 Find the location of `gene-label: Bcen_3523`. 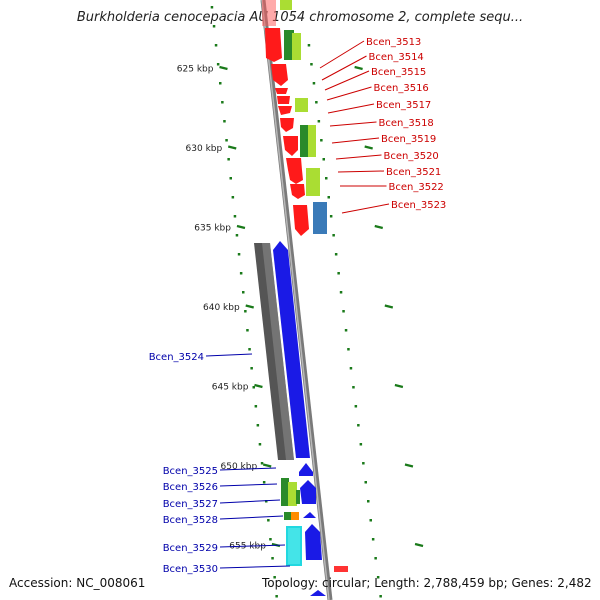

gene-label: Bcen_3523 is located at coordinates (418, 205).